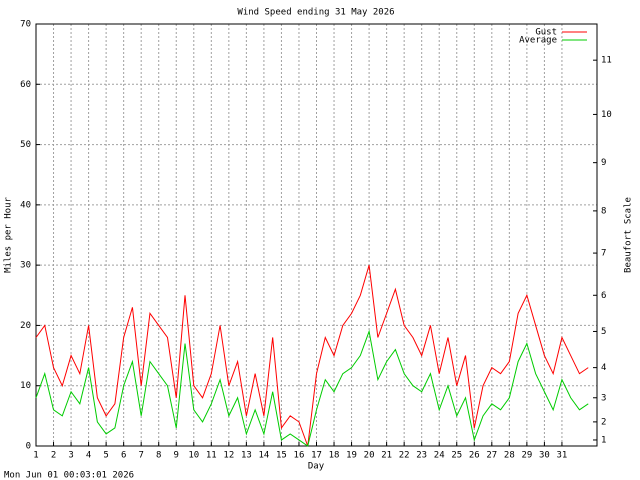 The height and width of the screenshot is (480, 640). Describe the element at coordinates (603, 368) in the screenshot. I see `y2-tick-label: 4` at that location.